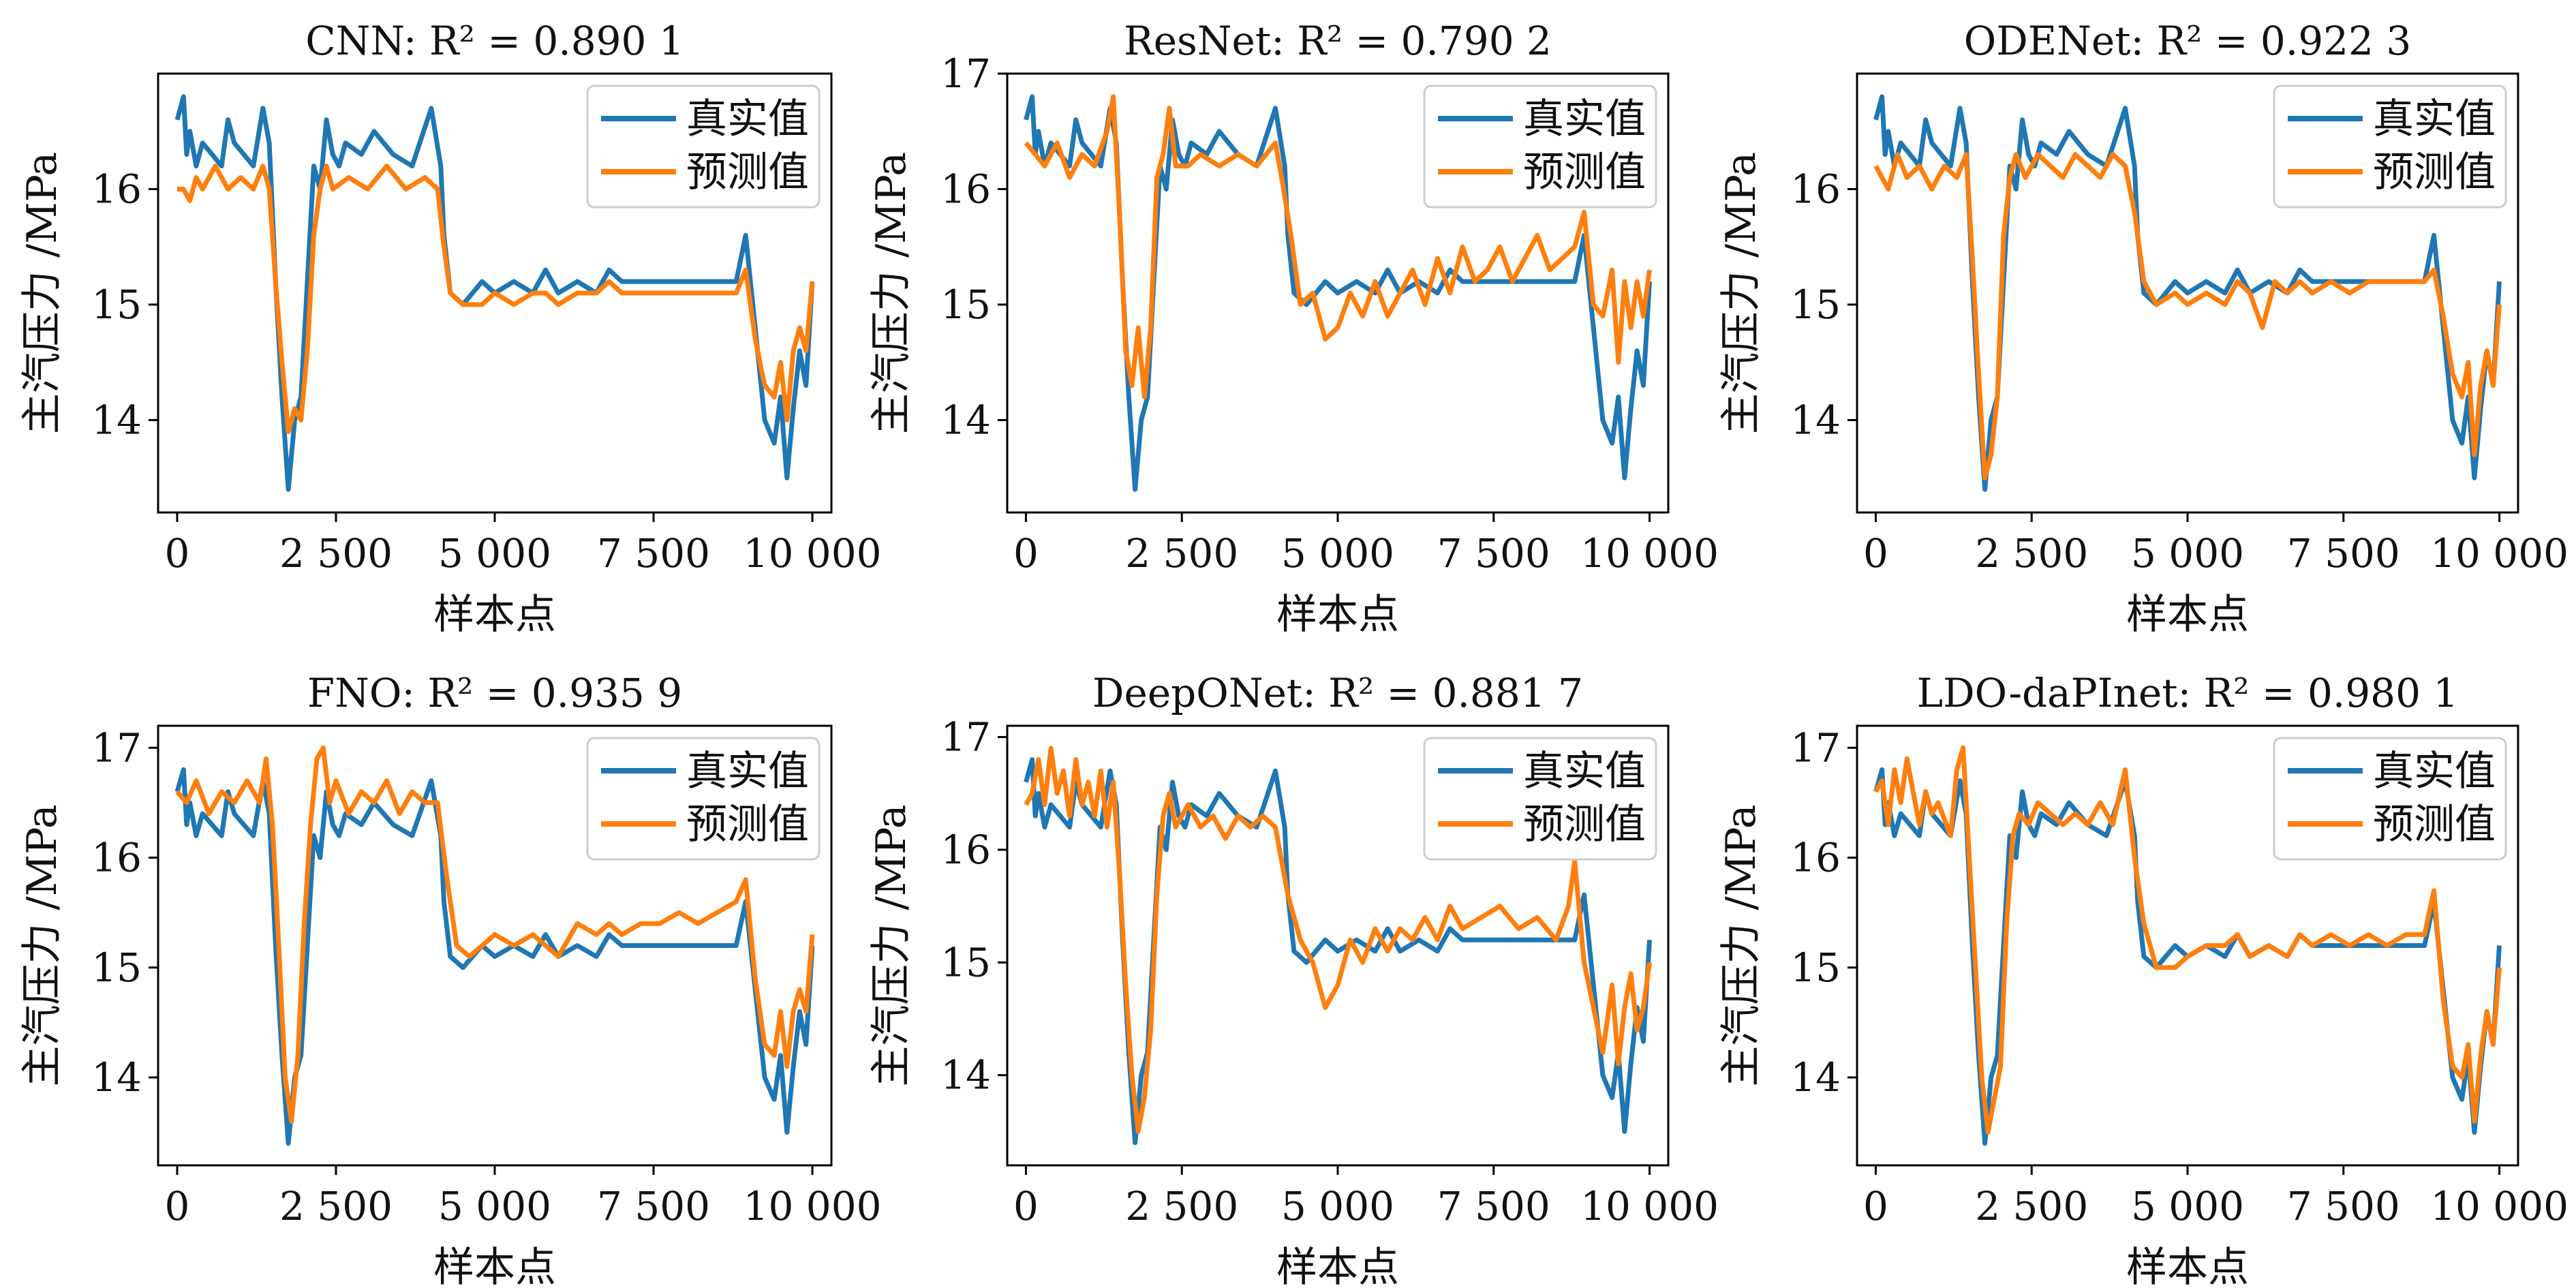  What do you see at coordinates (2188, 41) in the screenshot?
I see `subplot-title: ODENet: R² = 0.922 3` at bounding box center [2188, 41].